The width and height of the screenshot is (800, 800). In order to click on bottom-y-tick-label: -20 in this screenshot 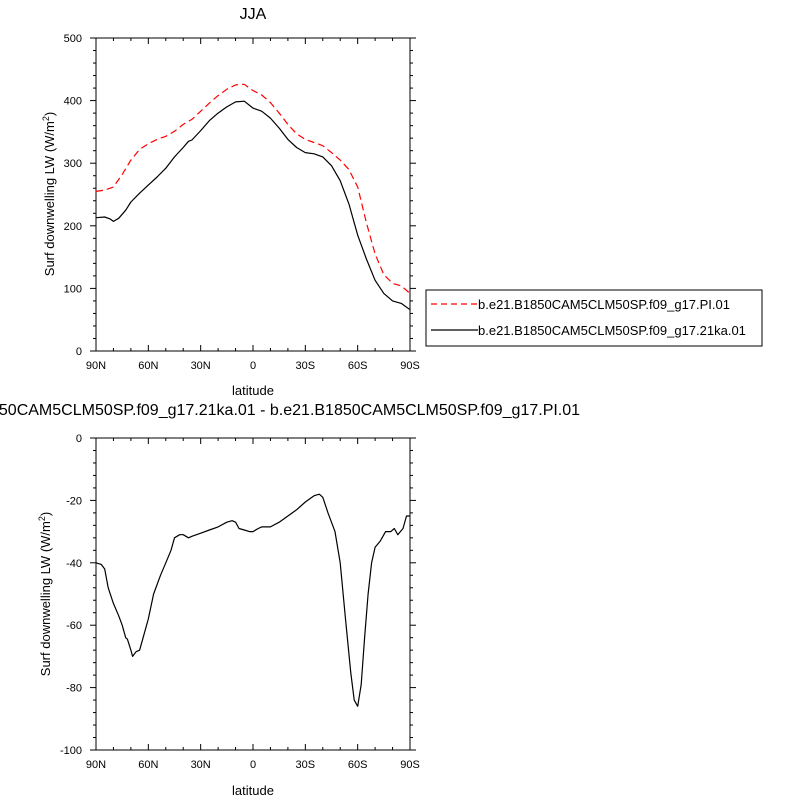, I will do `click(74, 501)`.